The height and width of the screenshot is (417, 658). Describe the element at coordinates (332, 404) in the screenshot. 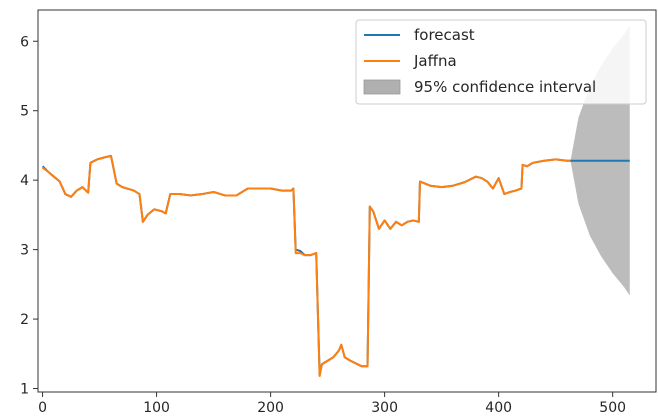

I see `x-axis: 0 100 200 300 400 500` at that location.